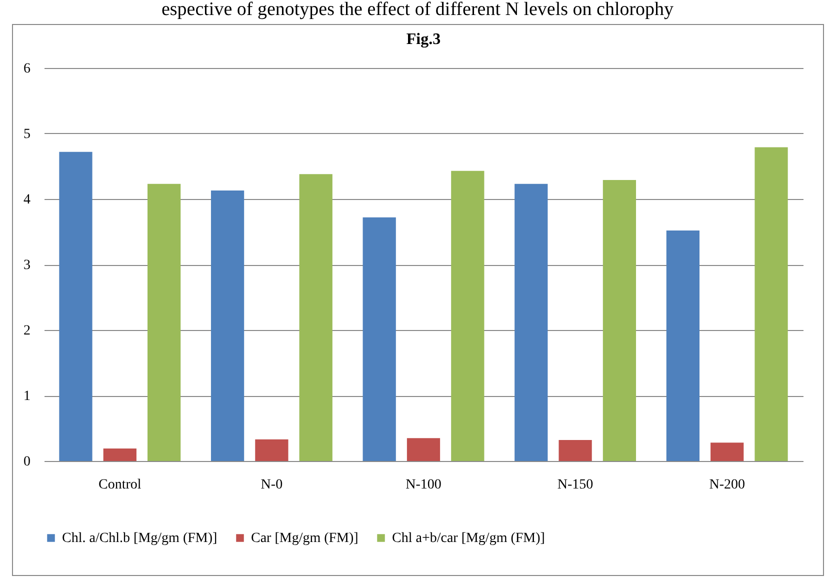  Describe the element at coordinates (27, 69) in the screenshot. I see `y-tick-label: 6` at that location.